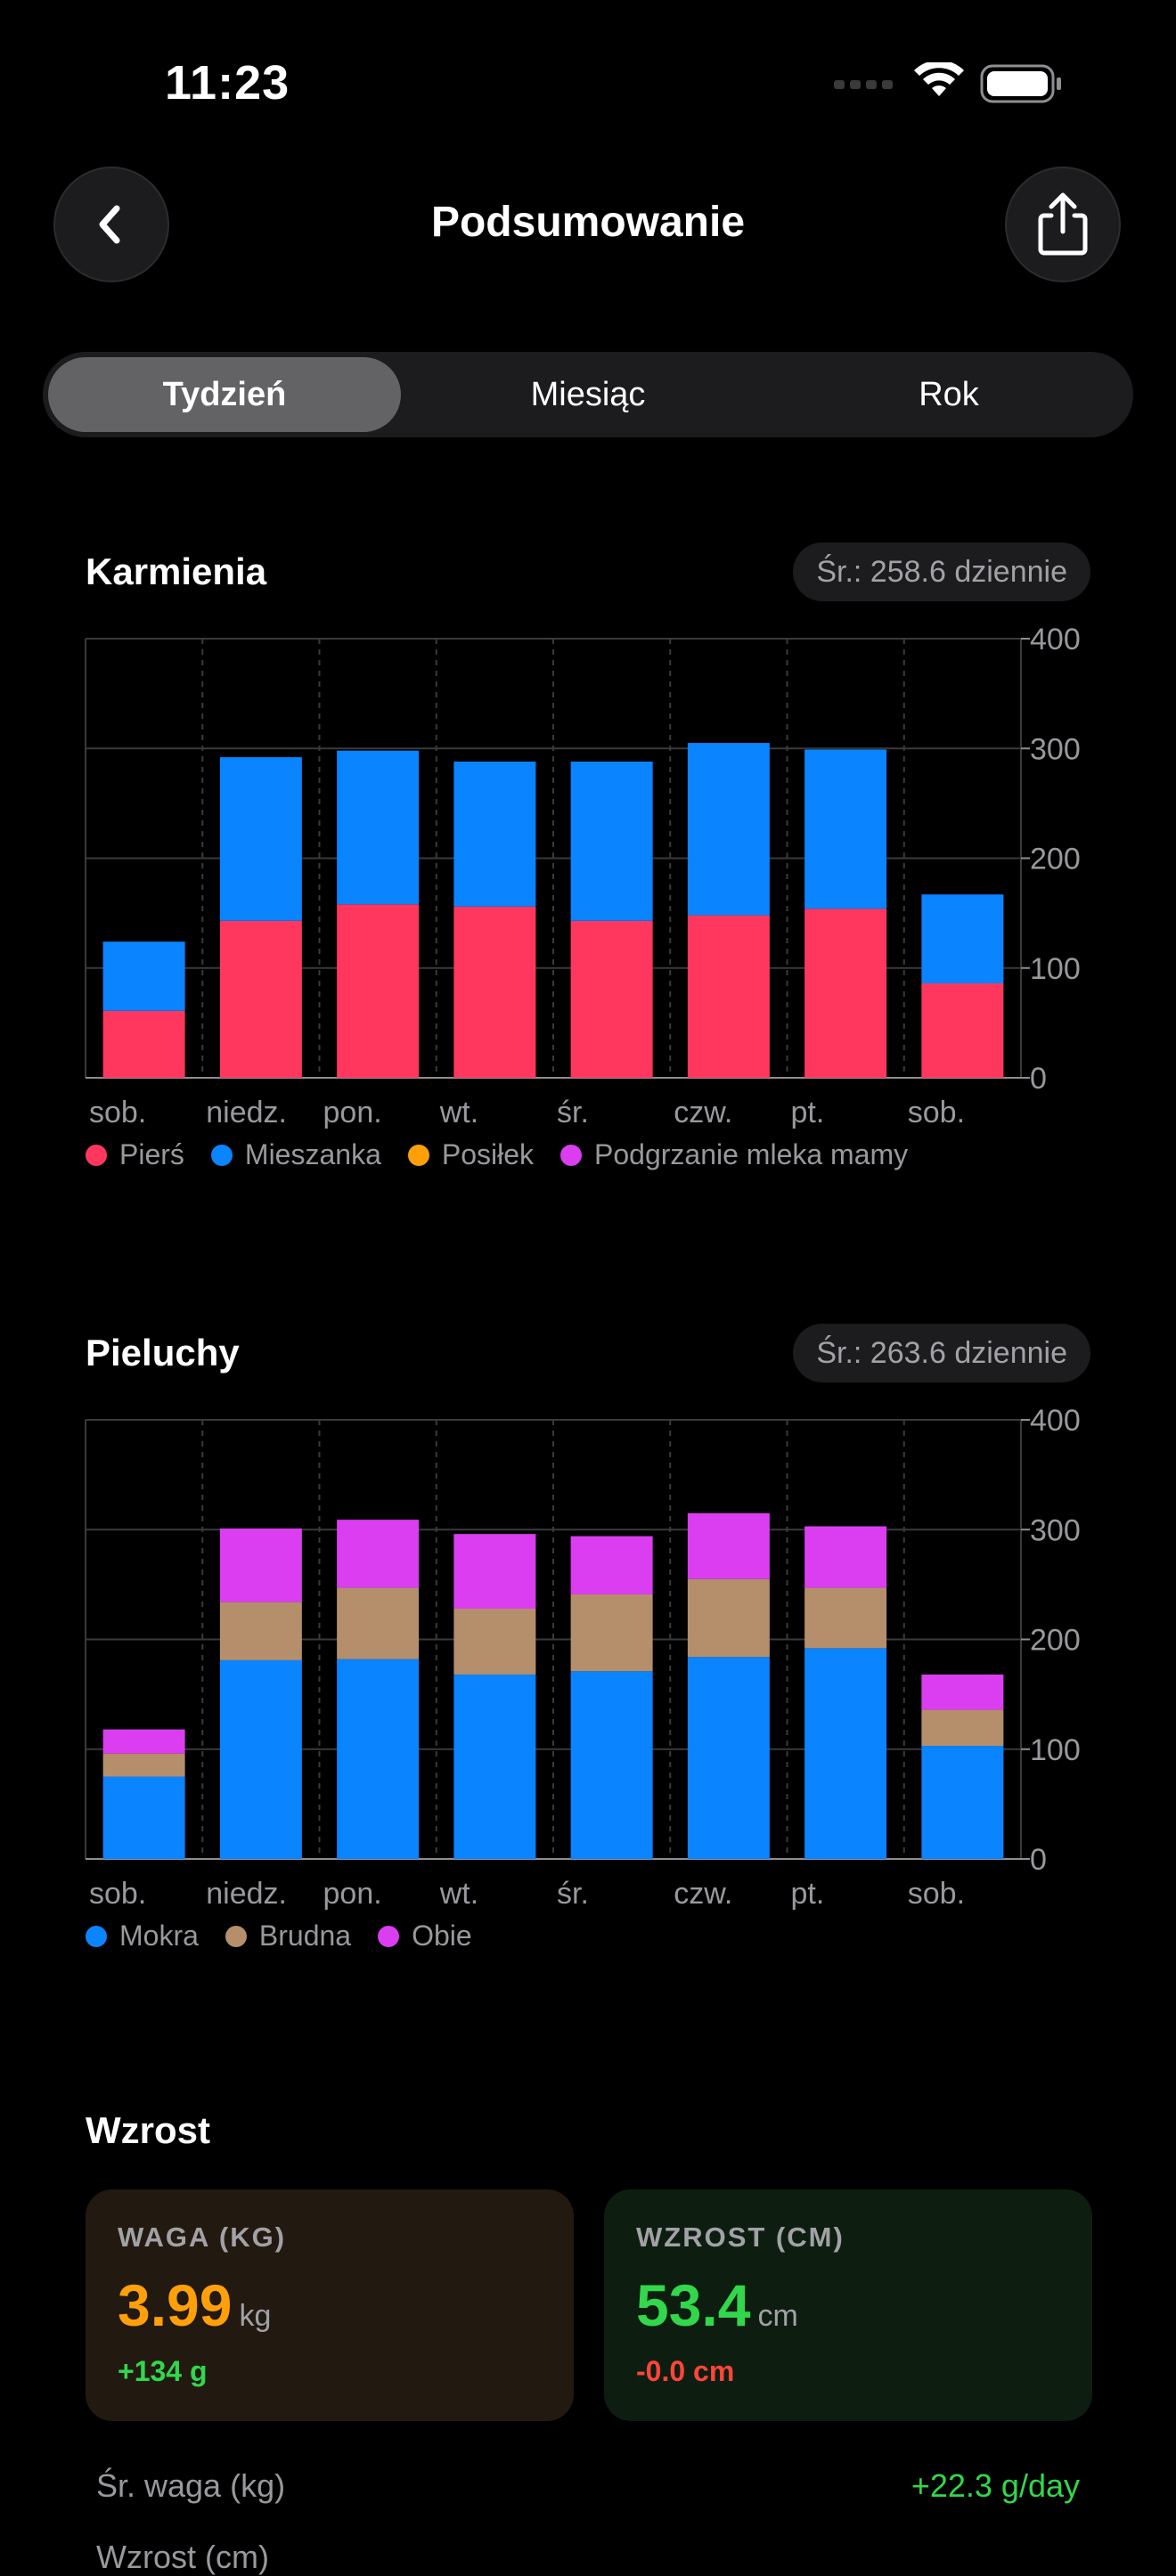 The width and height of the screenshot is (1176, 2576). Describe the element at coordinates (312, 1154) in the screenshot. I see `legend-label: Mieszanka` at that location.